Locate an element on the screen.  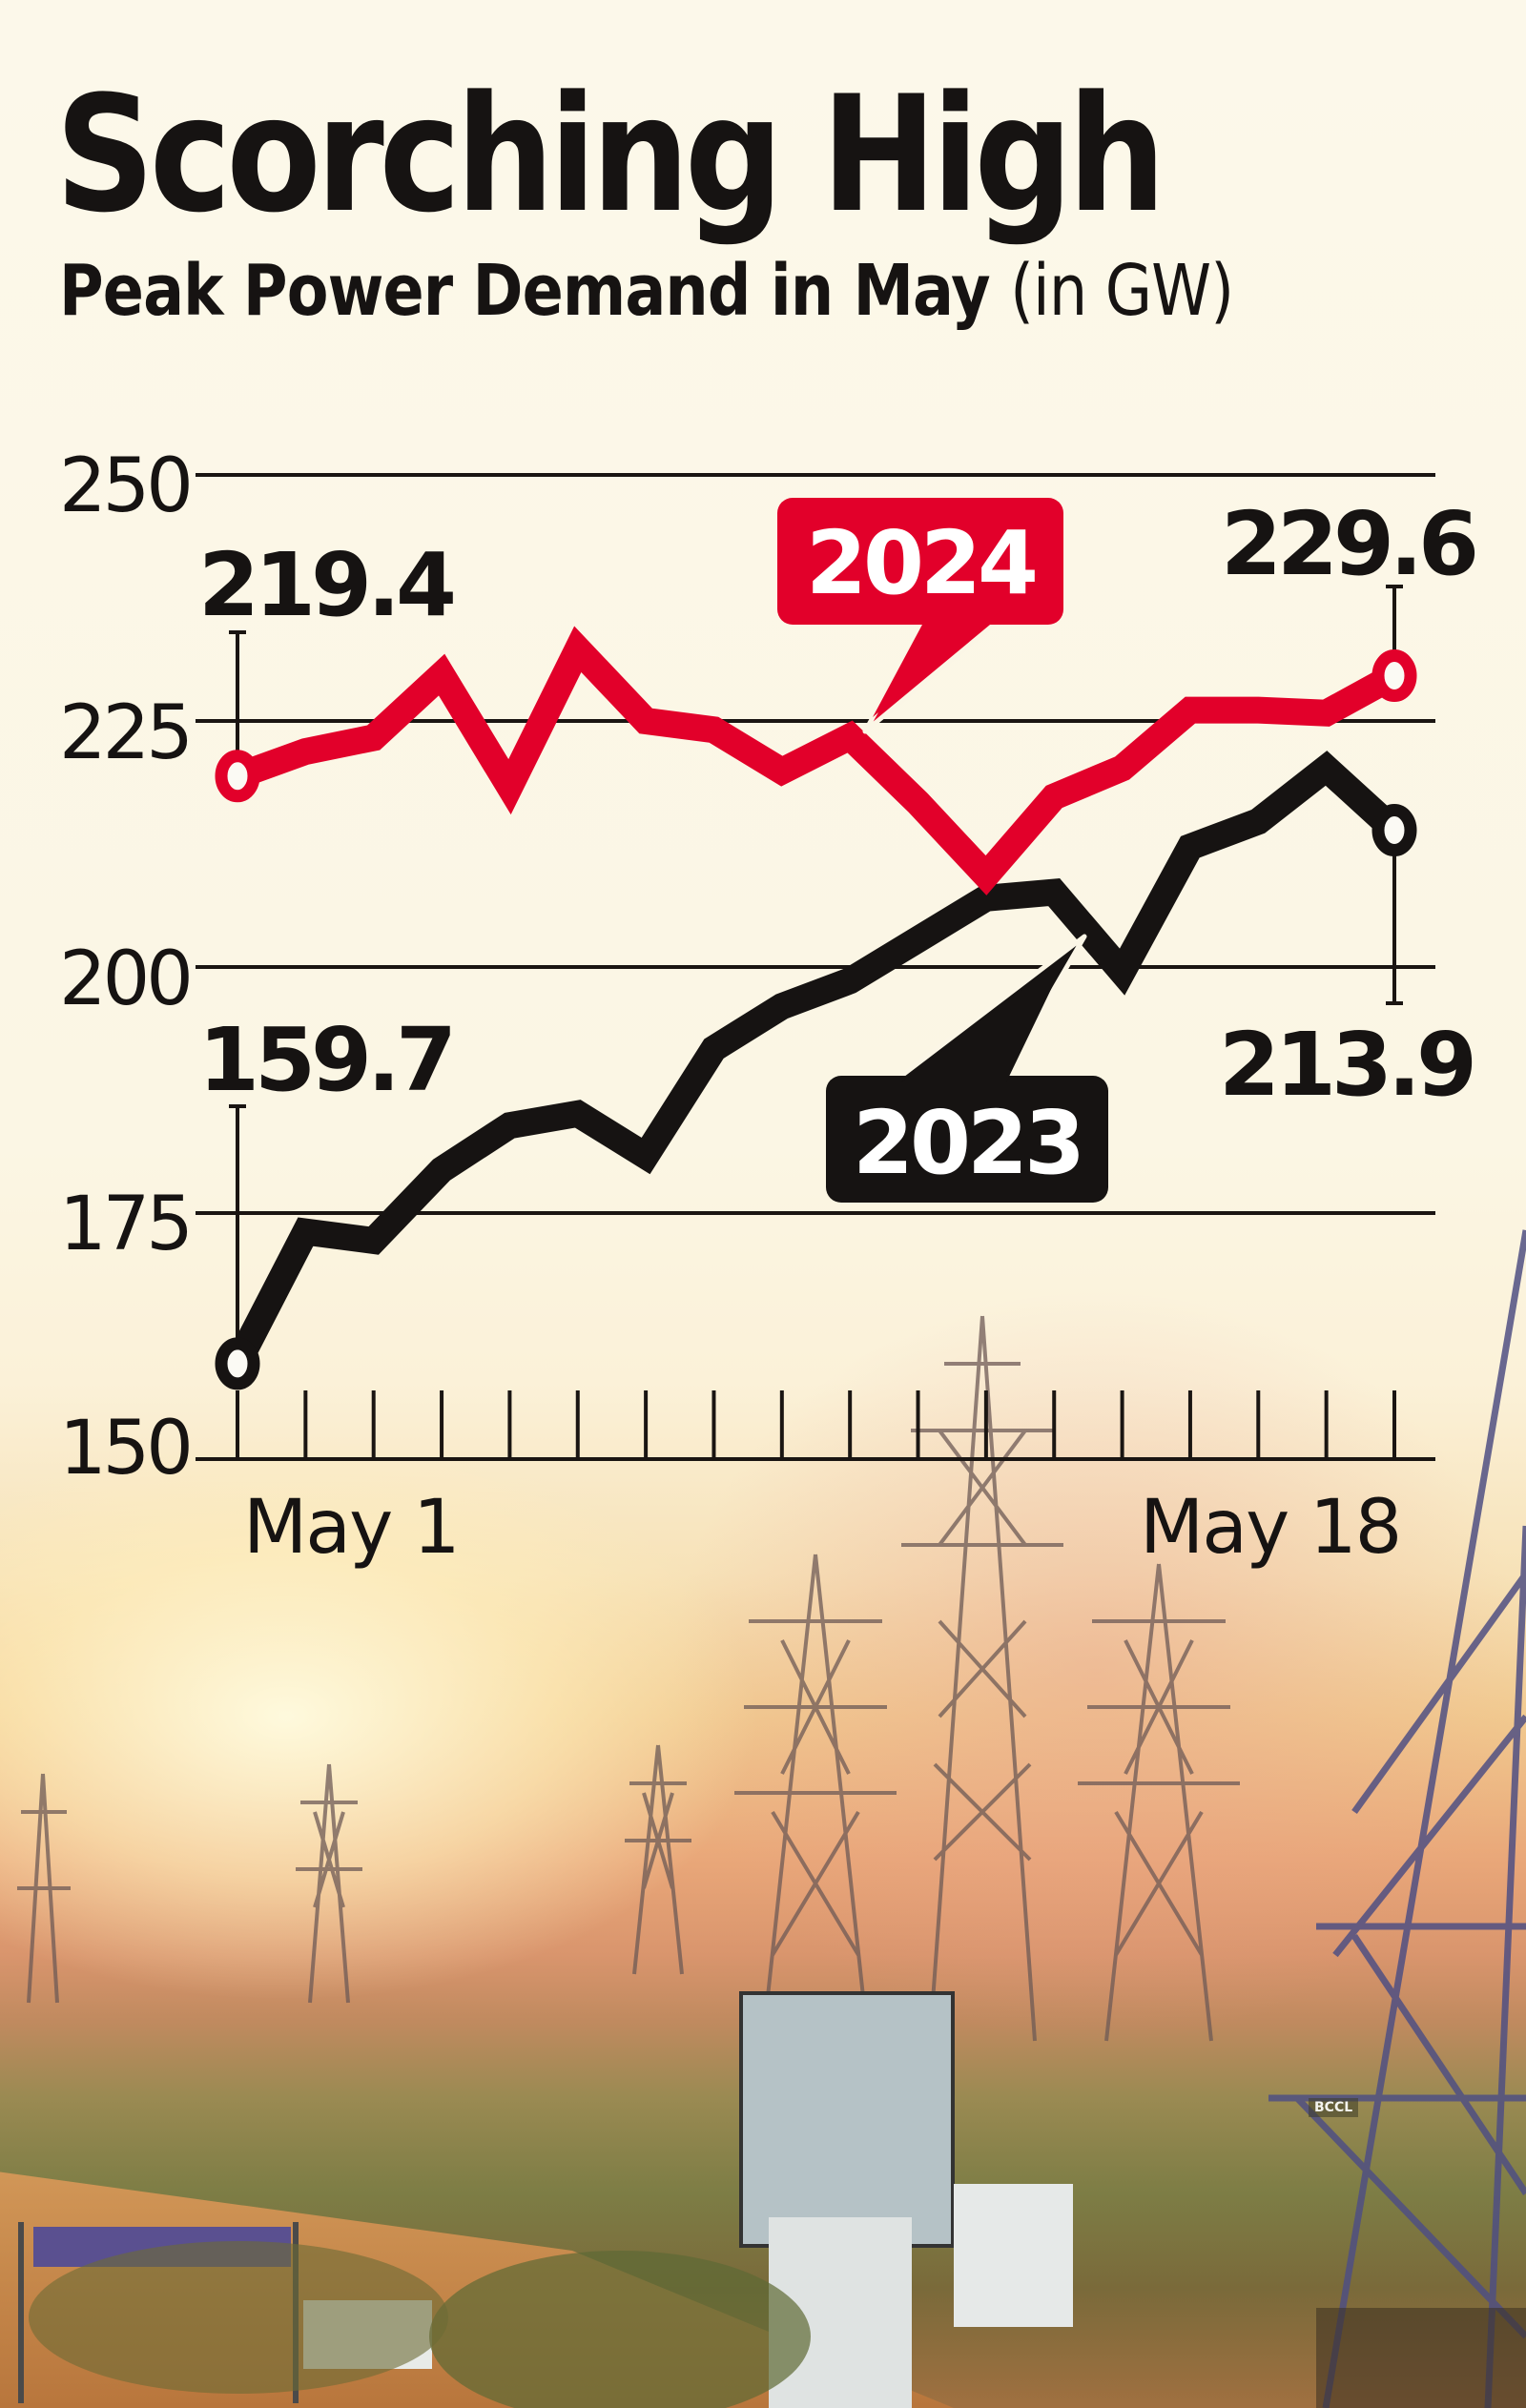
callout-2024: 2024 is located at coordinates (920, 616).